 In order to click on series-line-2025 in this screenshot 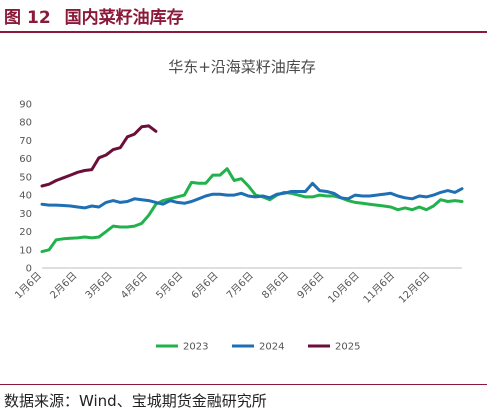, I will do `click(99, 156)`.